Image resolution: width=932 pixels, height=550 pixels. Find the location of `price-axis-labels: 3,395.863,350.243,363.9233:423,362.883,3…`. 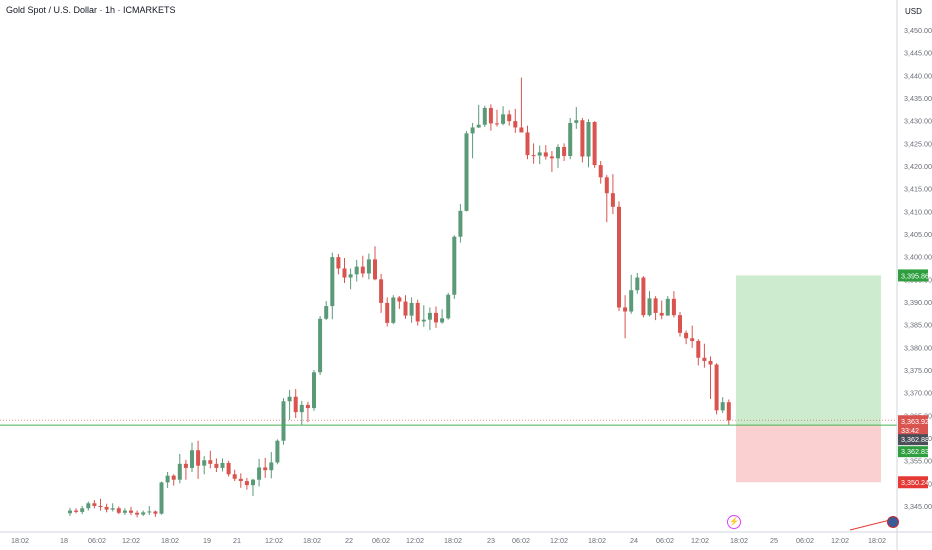

price-axis-labels: 3,395.863,350.243,363.9233:423,362.883,3… is located at coordinates (913, 379).